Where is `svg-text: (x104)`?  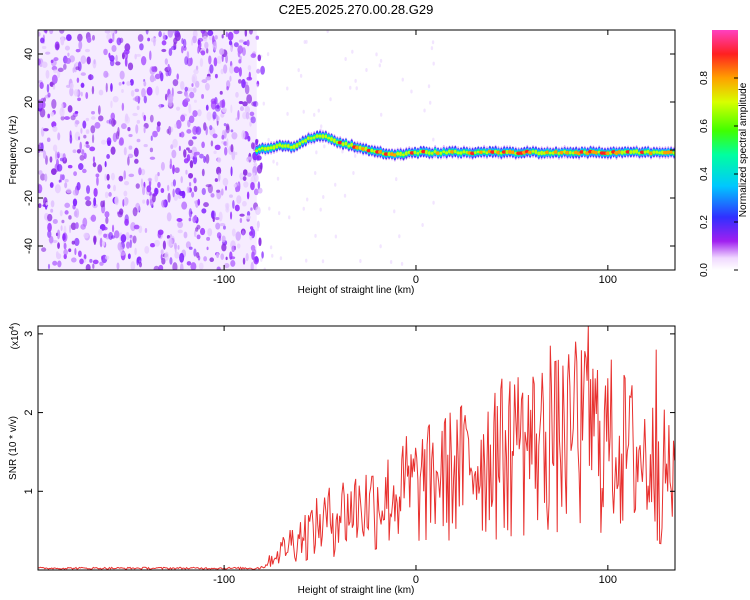
svg-text: (x104) is located at coordinates (15, 336).